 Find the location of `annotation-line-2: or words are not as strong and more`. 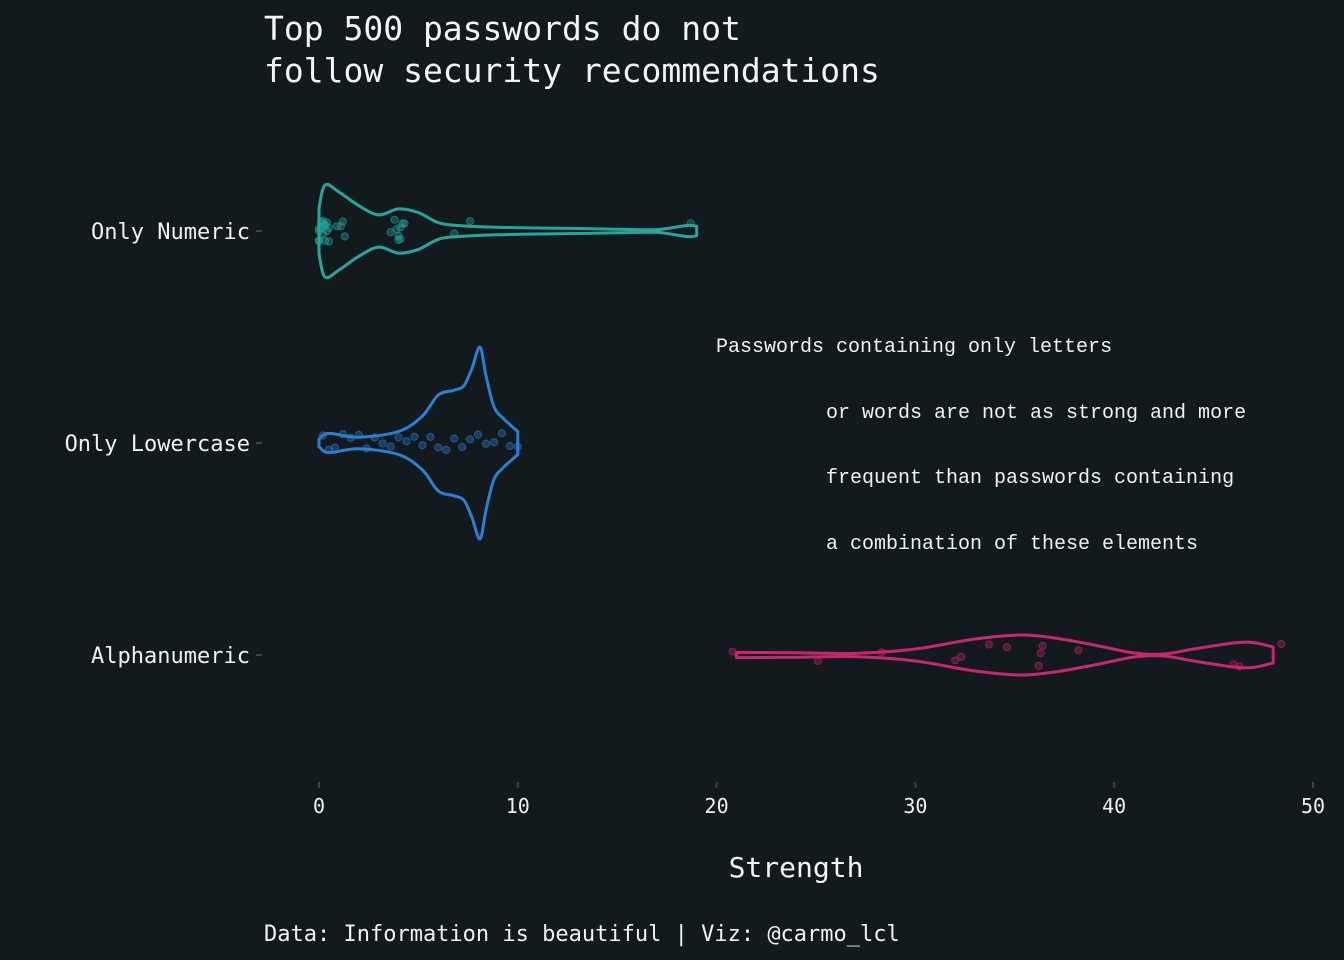

annotation-line-2: or words are not as strong and more is located at coordinates (1036, 413).